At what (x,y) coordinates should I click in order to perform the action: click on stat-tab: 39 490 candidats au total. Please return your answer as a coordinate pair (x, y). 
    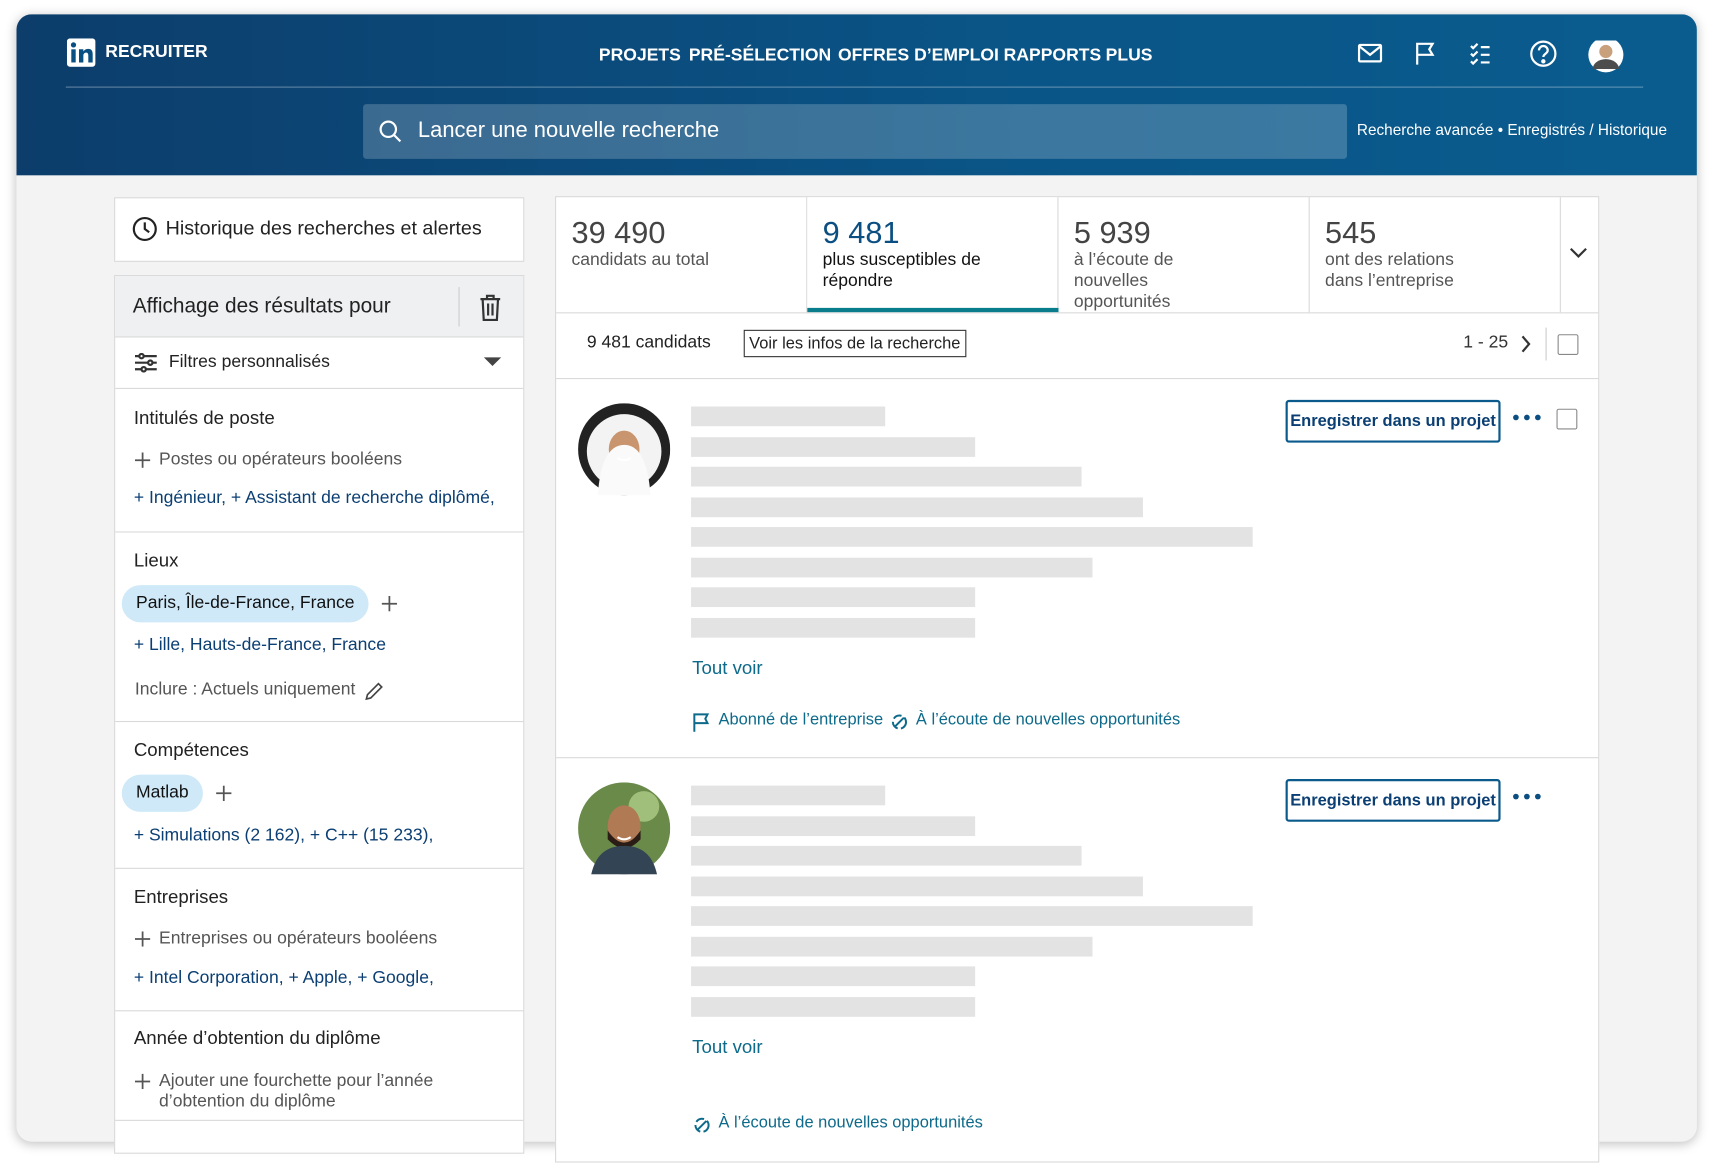
    Looking at the image, I should click on (682, 255).